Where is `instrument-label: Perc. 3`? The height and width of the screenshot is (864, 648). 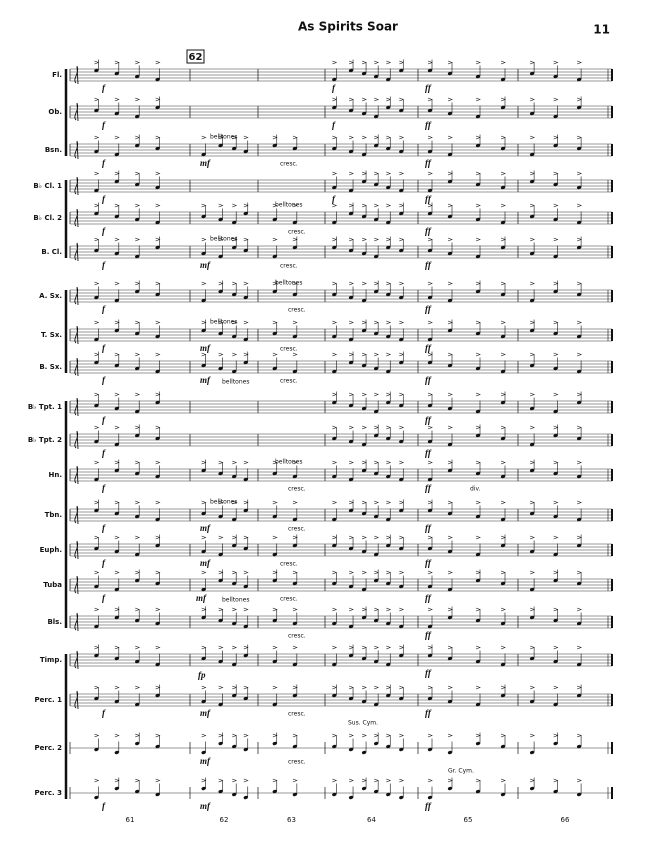
instrument-label: Perc. 3 is located at coordinates (49, 793).